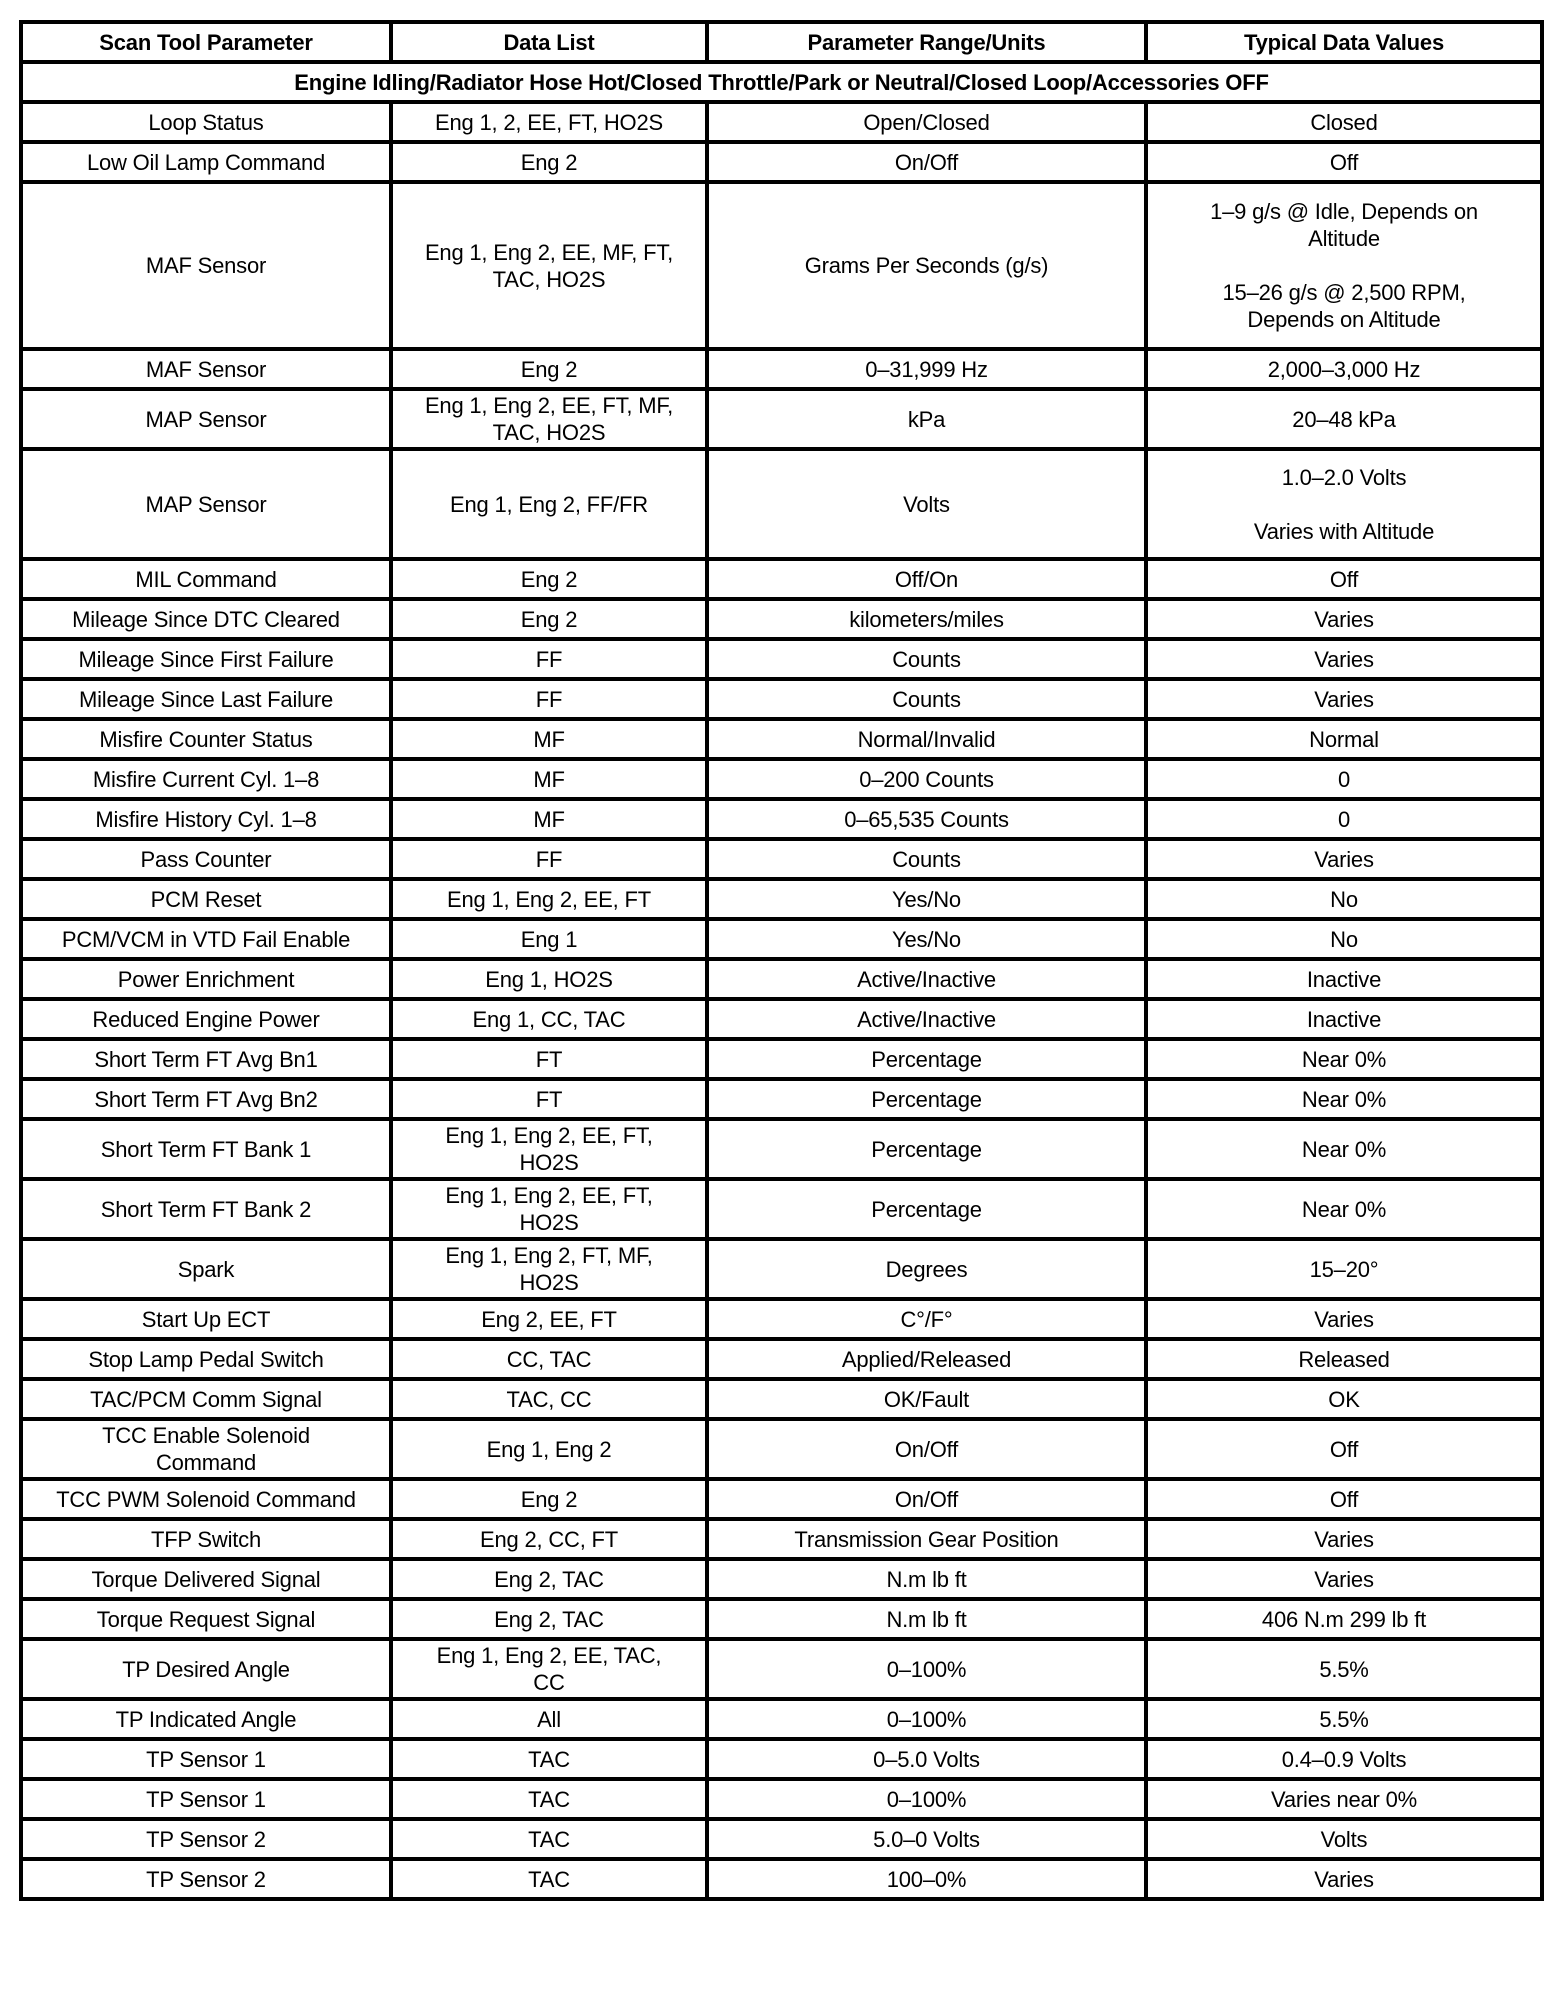 The image size is (1568, 2012). I want to click on parameter-cell: Short Term FT Bank 2, so click(206, 1209).